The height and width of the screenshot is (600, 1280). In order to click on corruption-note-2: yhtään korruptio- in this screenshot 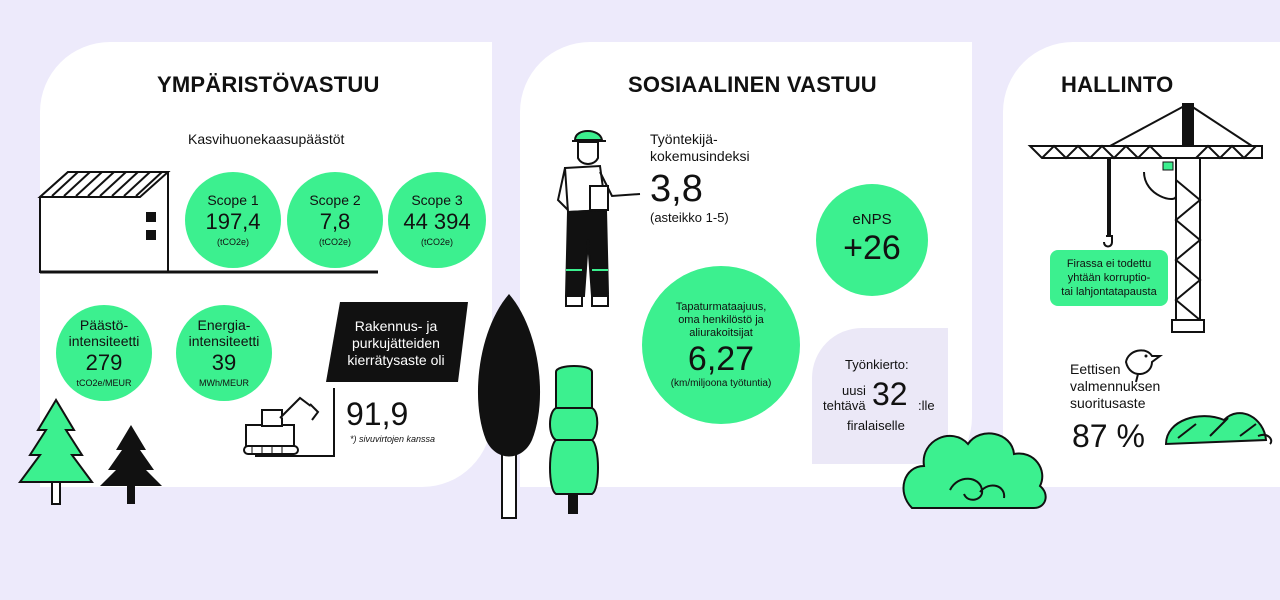, I will do `click(1109, 278)`.